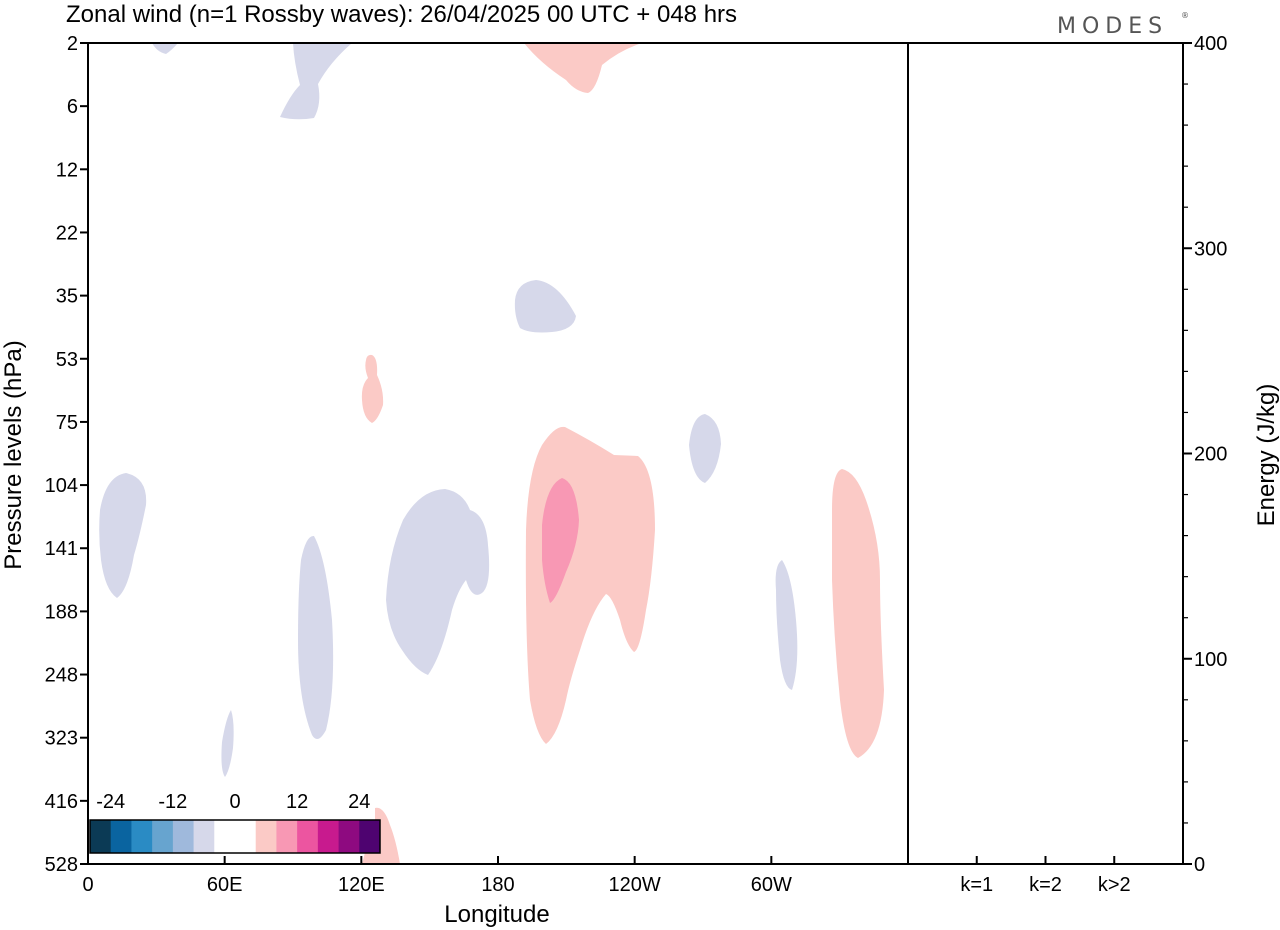  I want to click on y-axis-label: Pressure levels (hPa), so click(13, 454).